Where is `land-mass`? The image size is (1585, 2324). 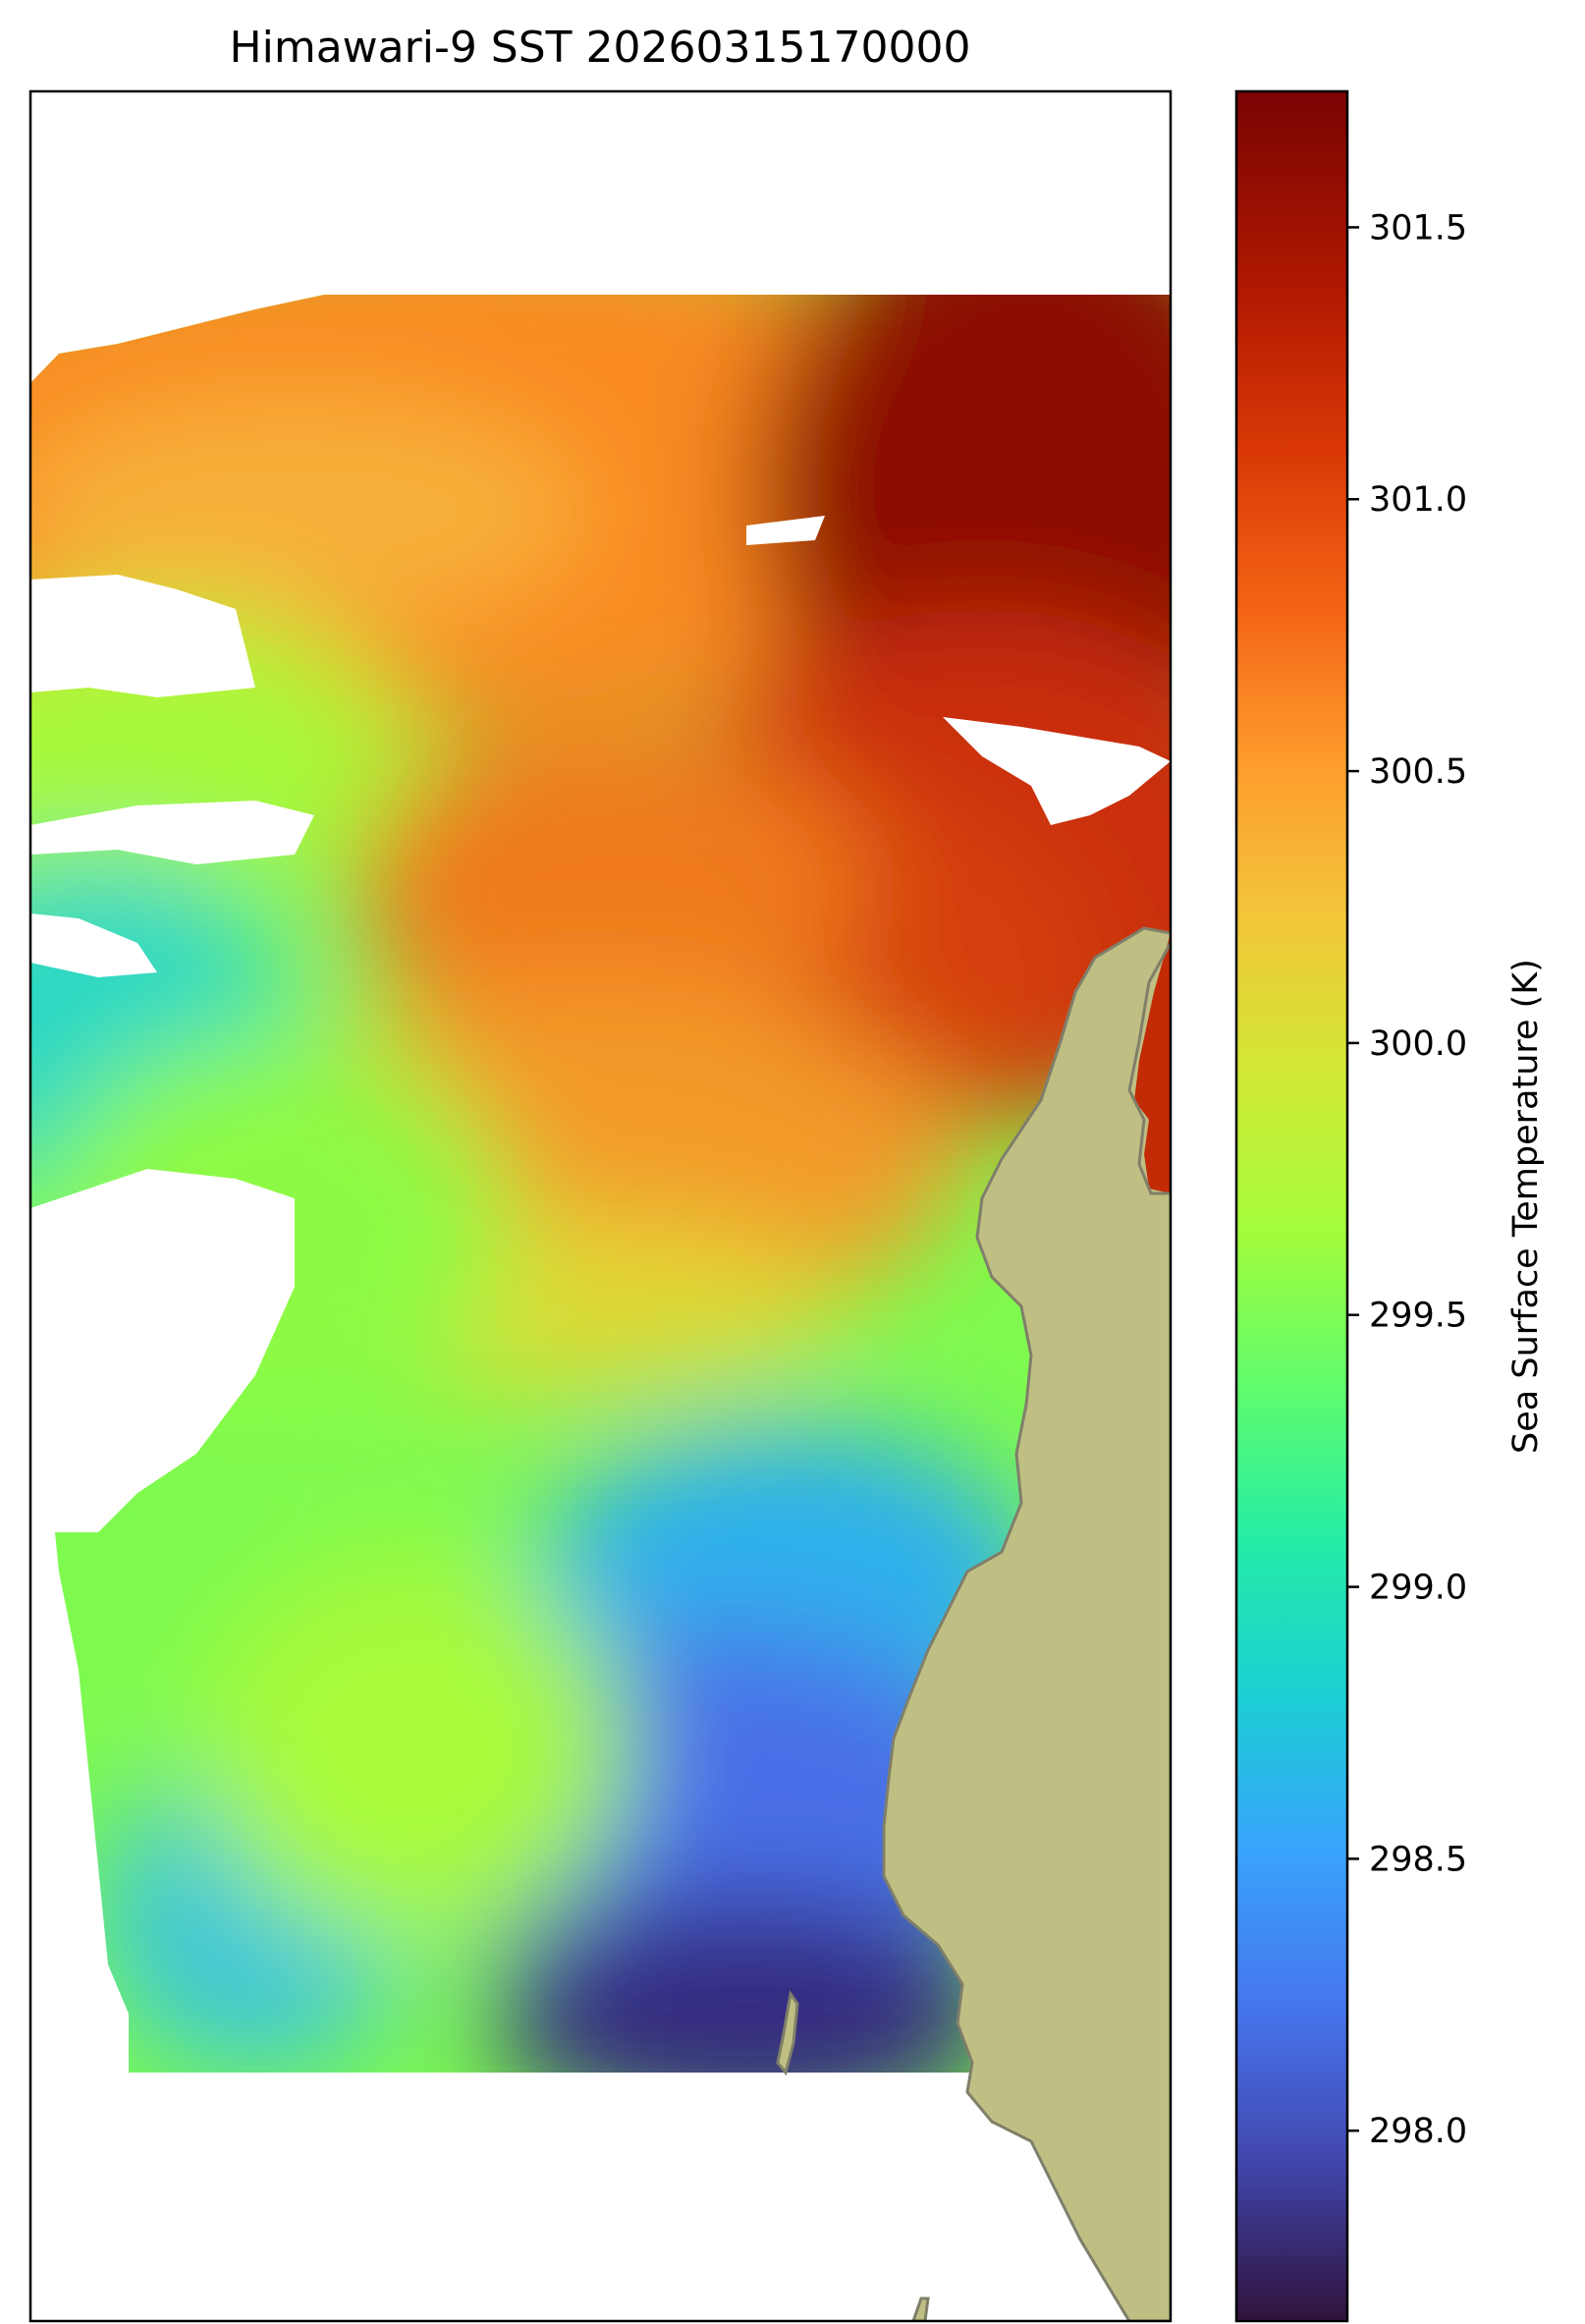 land-mass is located at coordinates (1026, 1623).